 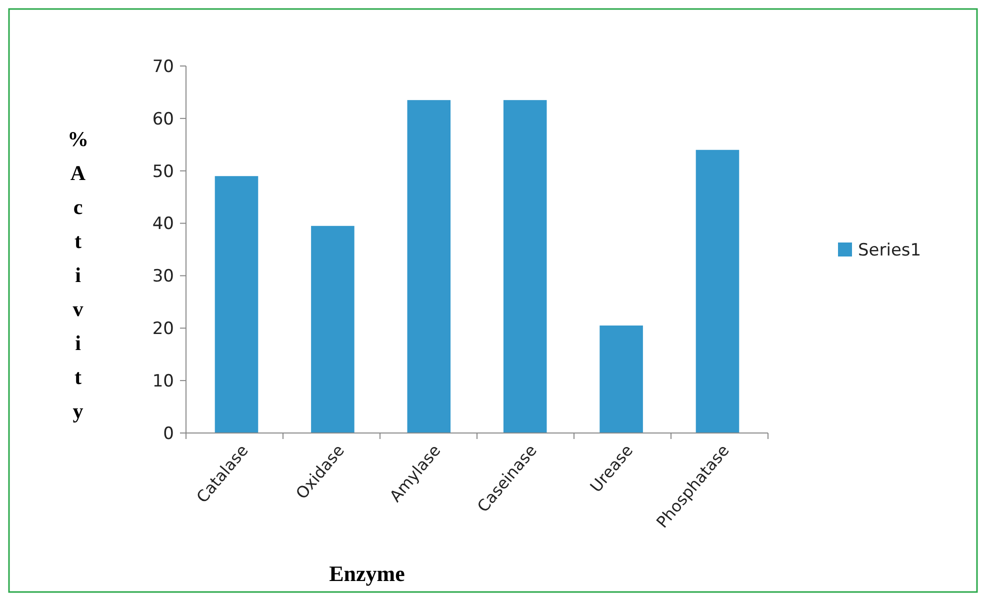 What do you see at coordinates (163, 119) in the screenshot?
I see `y-tick-label: 60` at bounding box center [163, 119].